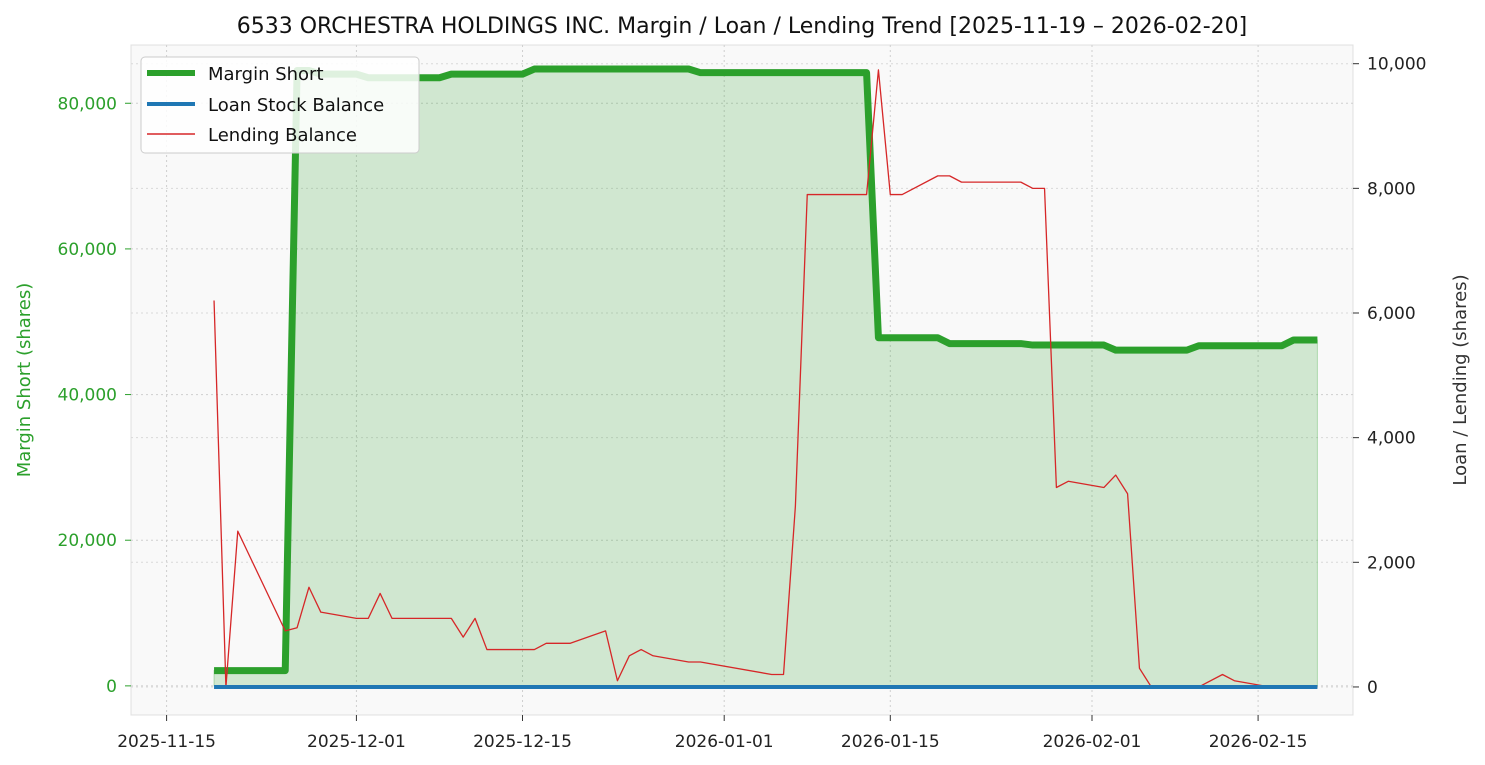  What do you see at coordinates (282, 135) in the screenshot?
I see `legend-label-lending-balance: Lending Balance` at bounding box center [282, 135].